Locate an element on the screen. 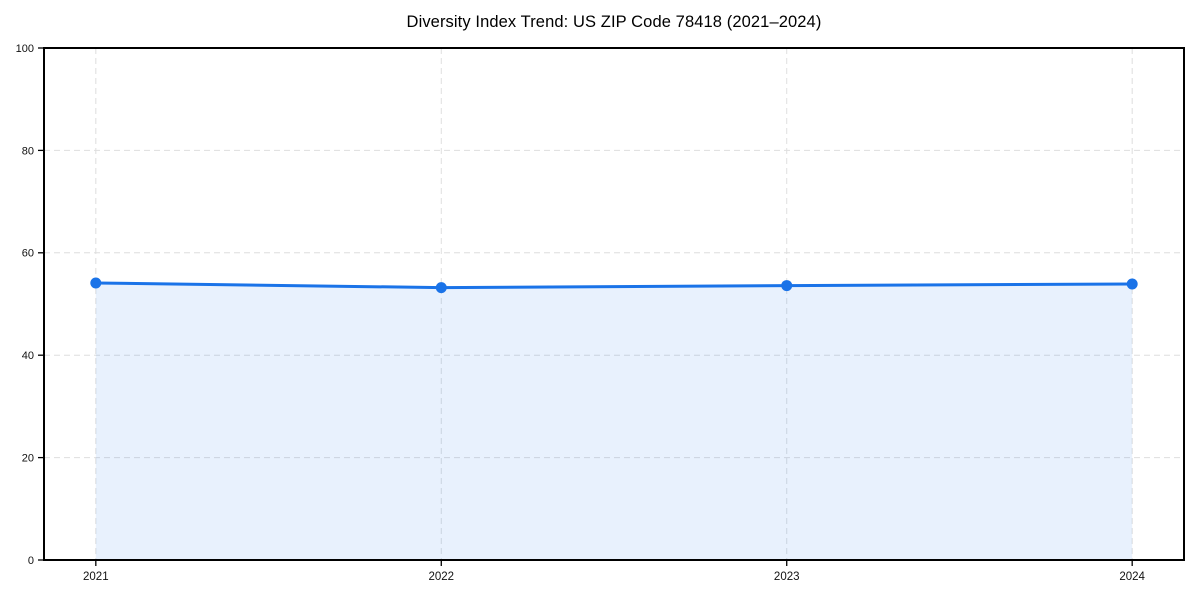 The image size is (1200, 600). data-point-2021 is located at coordinates (96, 283).